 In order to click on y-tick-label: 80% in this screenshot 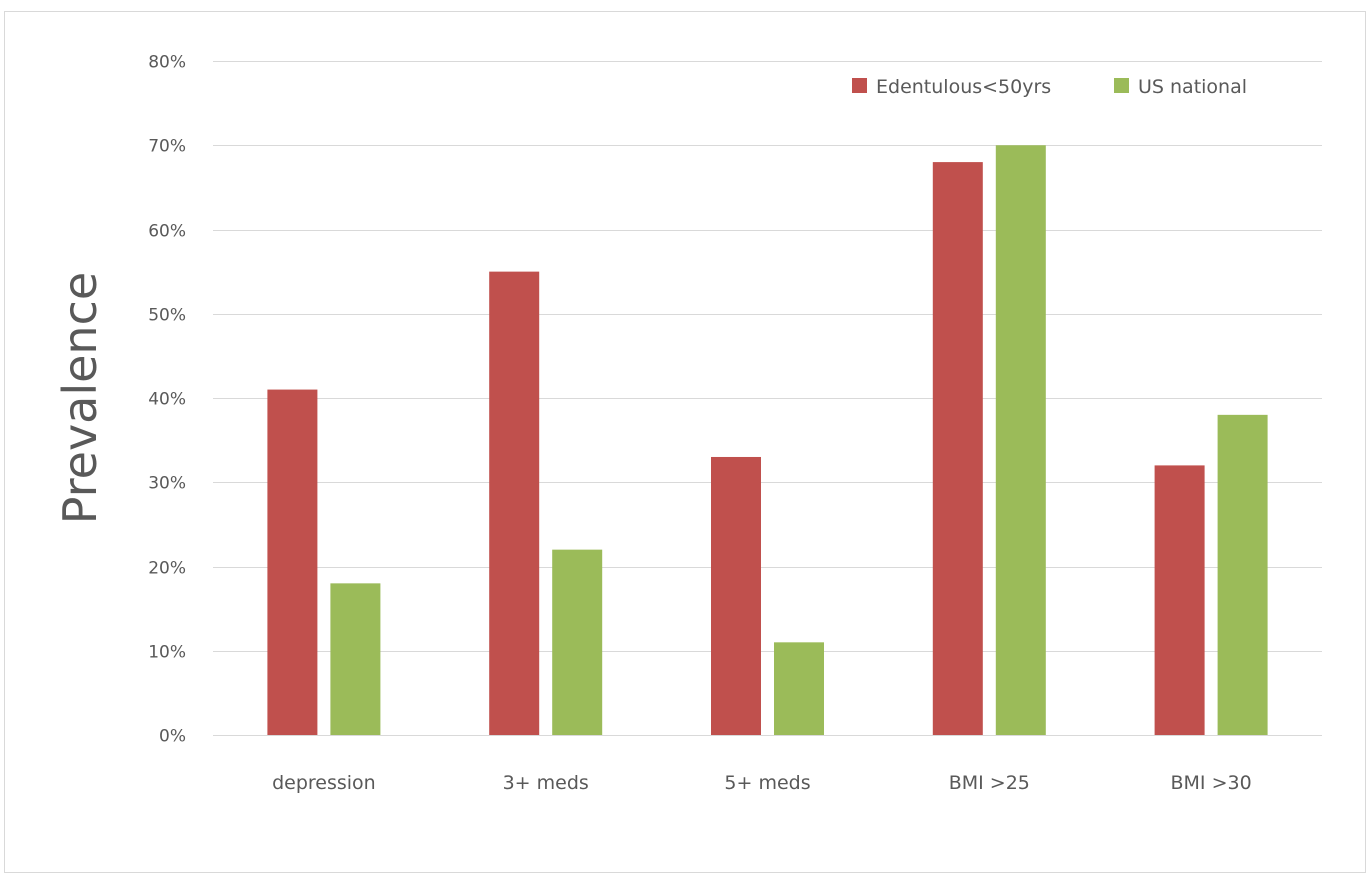, I will do `click(167, 63)`.